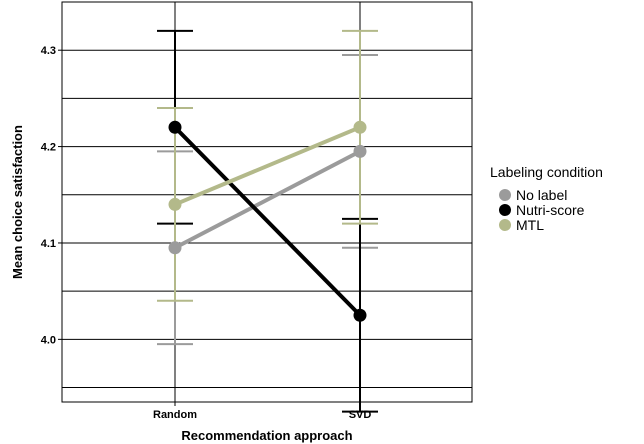 The width and height of the screenshot is (644, 444). Describe the element at coordinates (550, 210) in the screenshot. I see `legend-label: Nutri-score` at that location.